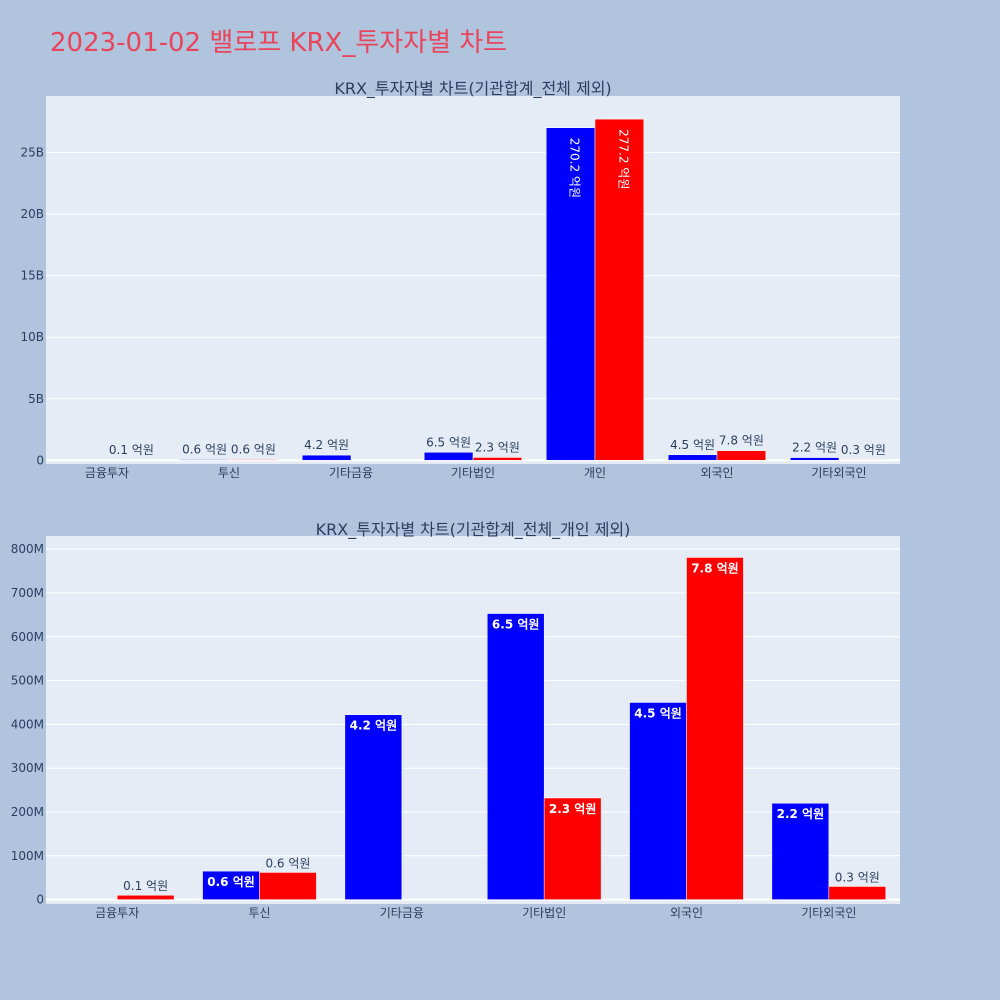 This screenshot has height=1000, width=1000. Describe the element at coordinates (27, 812) in the screenshot. I see `y-tick-label: 200M` at that location.